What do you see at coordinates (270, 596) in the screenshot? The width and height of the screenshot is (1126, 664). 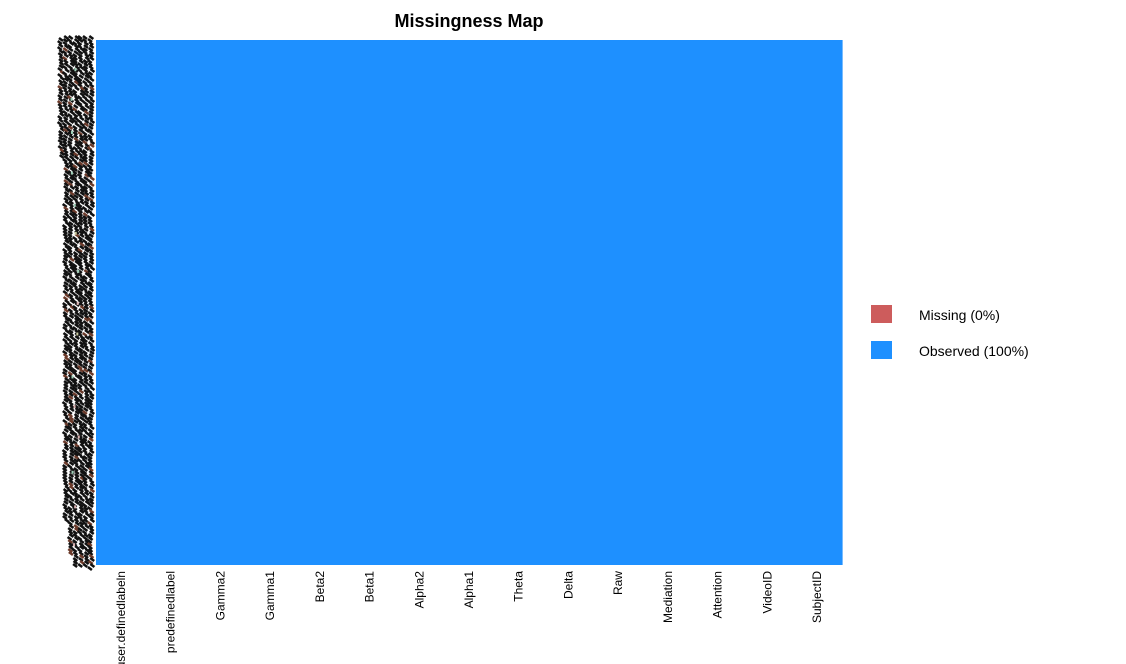 I see `x-tick-label: Gamma1` at bounding box center [270, 596].